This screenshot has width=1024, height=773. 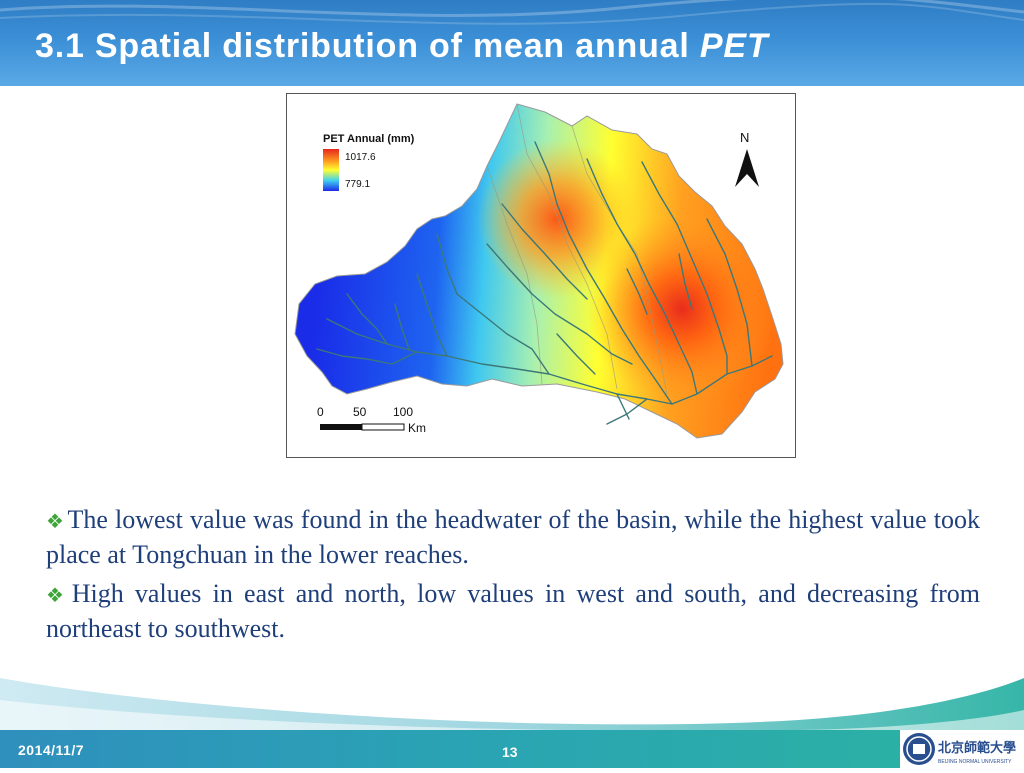 What do you see at coordinates (320, 412) in the screenshot?
I see `scale-label-0: 0` at bounding box center [320, 412].